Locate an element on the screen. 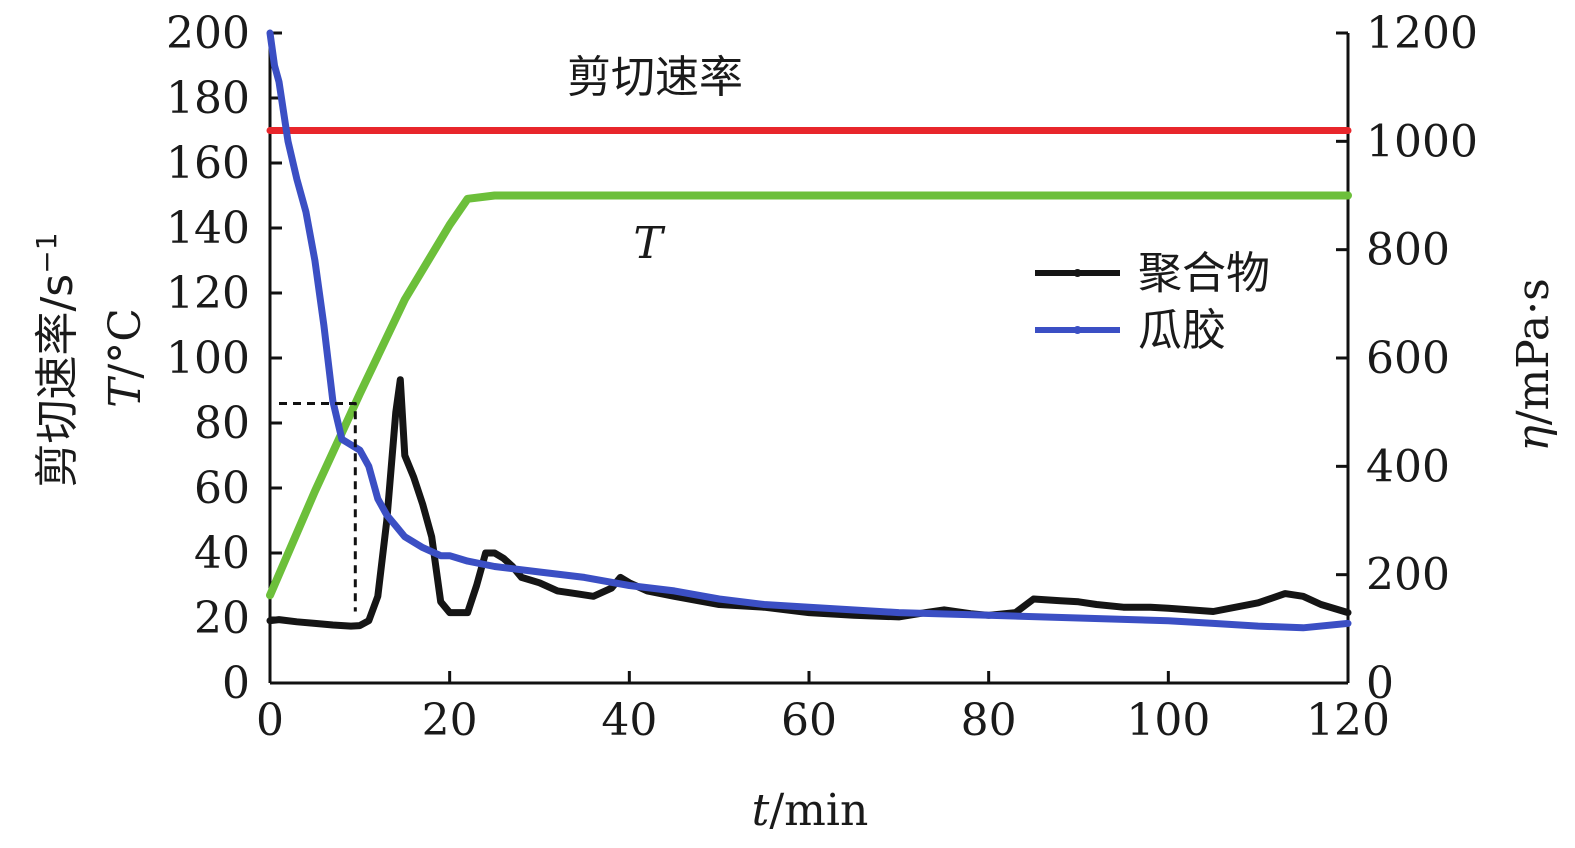  x-tick-label: 40 is located at coordinates (629, 720).